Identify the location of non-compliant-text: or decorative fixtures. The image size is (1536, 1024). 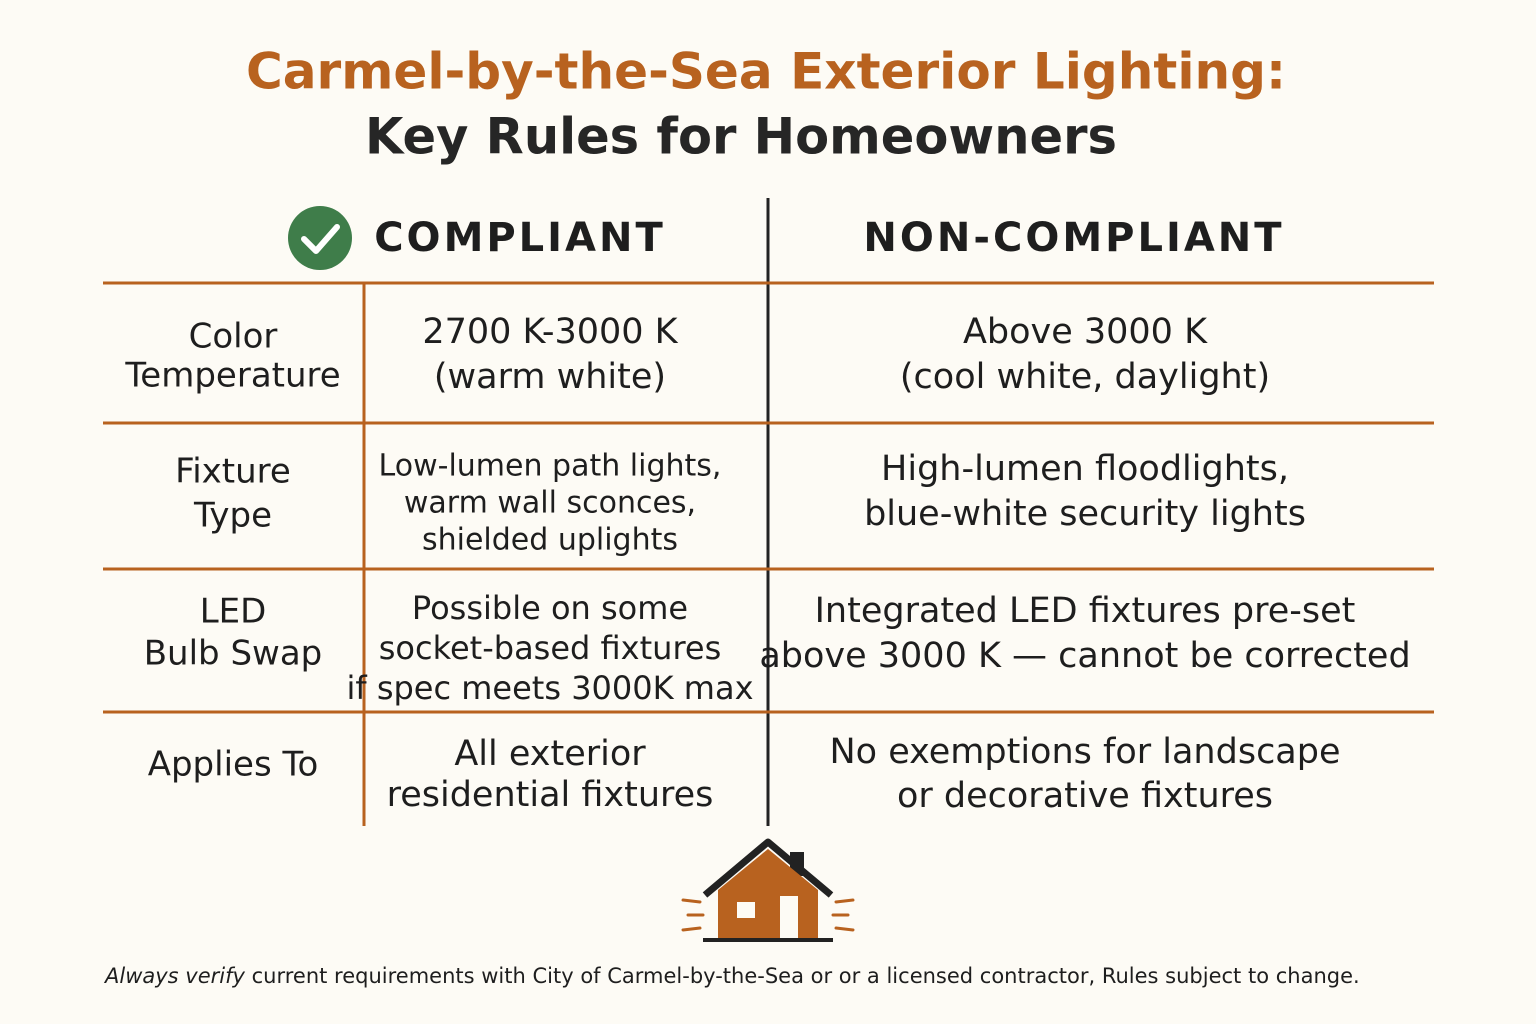
(1085, 796).